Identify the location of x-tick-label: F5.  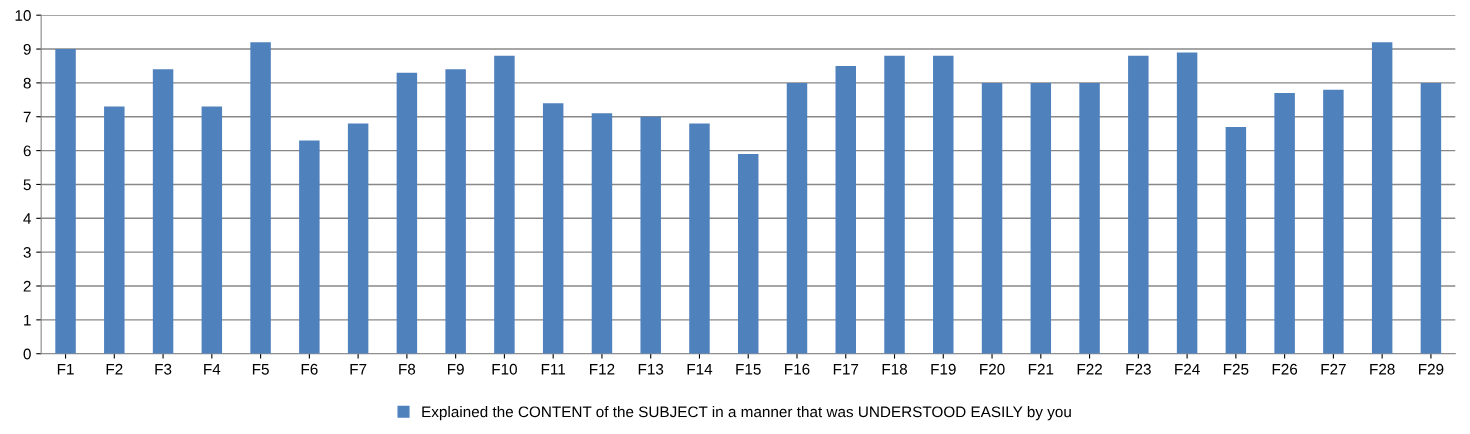
(260, 369).